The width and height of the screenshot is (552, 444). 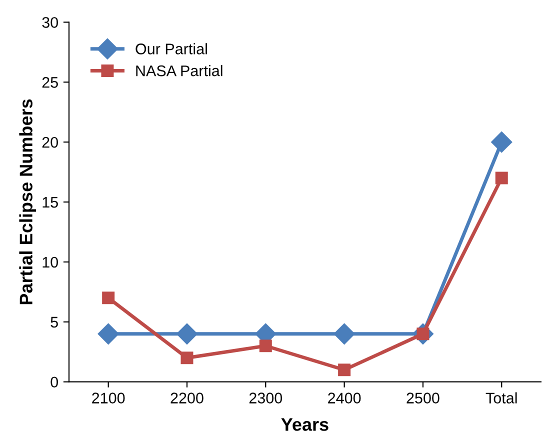 I want to click on y-tick-label: 30, so click(x=50, y=22).